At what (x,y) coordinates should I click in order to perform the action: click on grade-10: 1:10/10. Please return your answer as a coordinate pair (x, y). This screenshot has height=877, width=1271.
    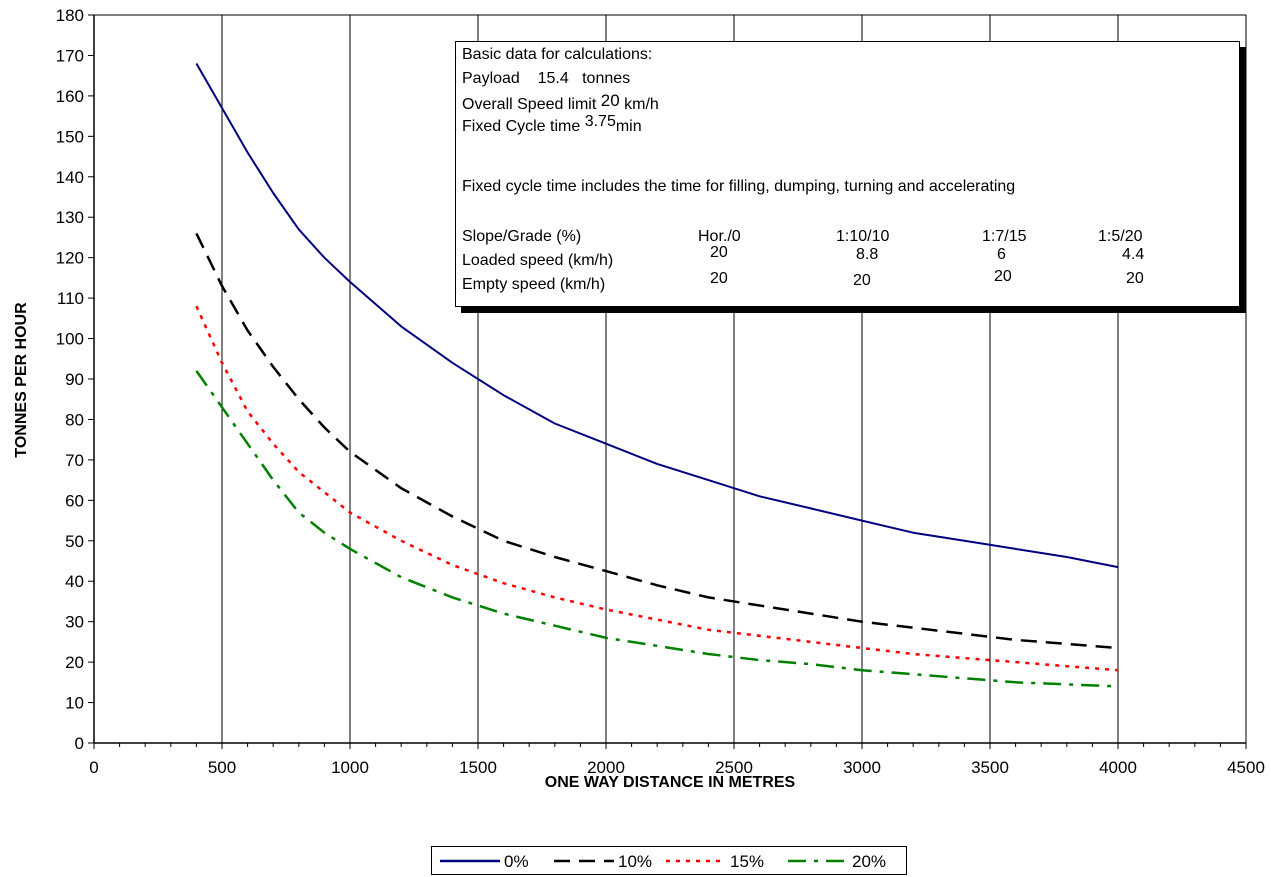
    Looking at the image, I should click on (863, 236).